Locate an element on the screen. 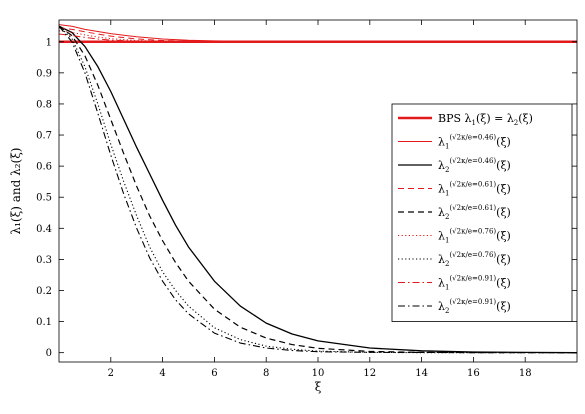  legend-label-8: λ1(√2κ/e=0.91)(ξ) is located at coordinates (474, 283).